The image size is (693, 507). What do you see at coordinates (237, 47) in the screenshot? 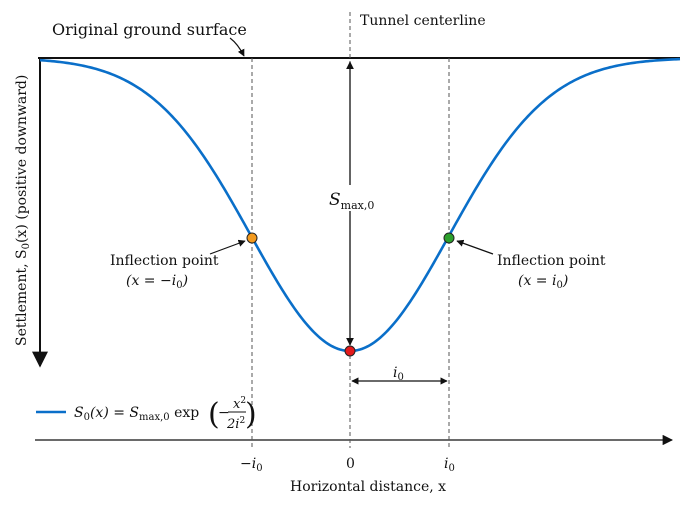
I see `ground-surface-pointer` at bounding box center [237, 47].